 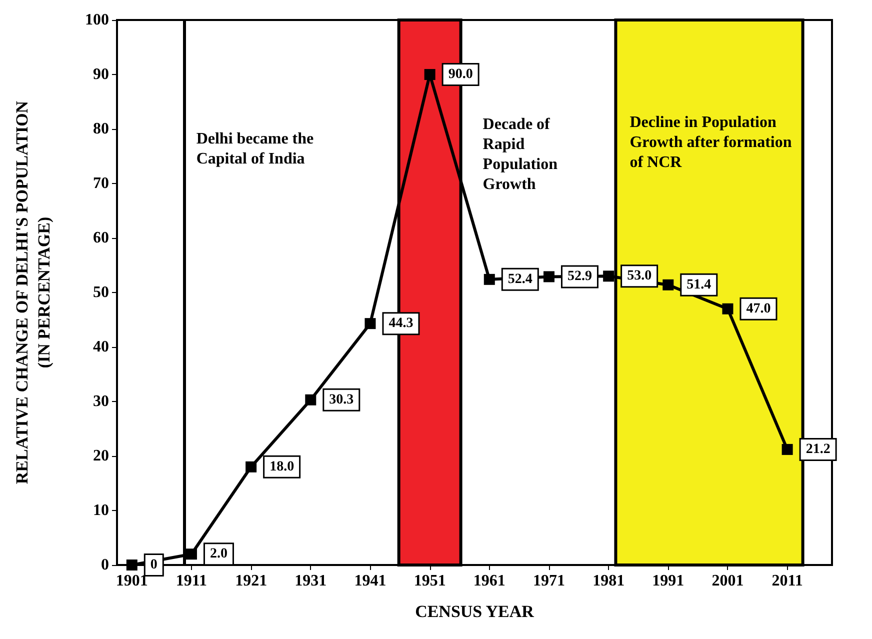 What do you see at coordinates (101, 183) in the screenshot?
I see `y-tick-label: 70` at bounding box center [101, 183].